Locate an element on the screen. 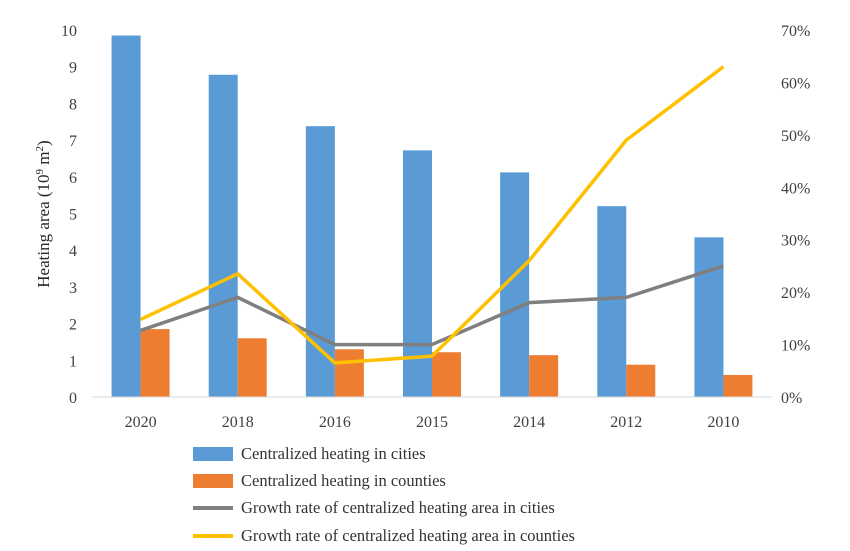  legend-swatch-cities is located at coordinates (213, 453).